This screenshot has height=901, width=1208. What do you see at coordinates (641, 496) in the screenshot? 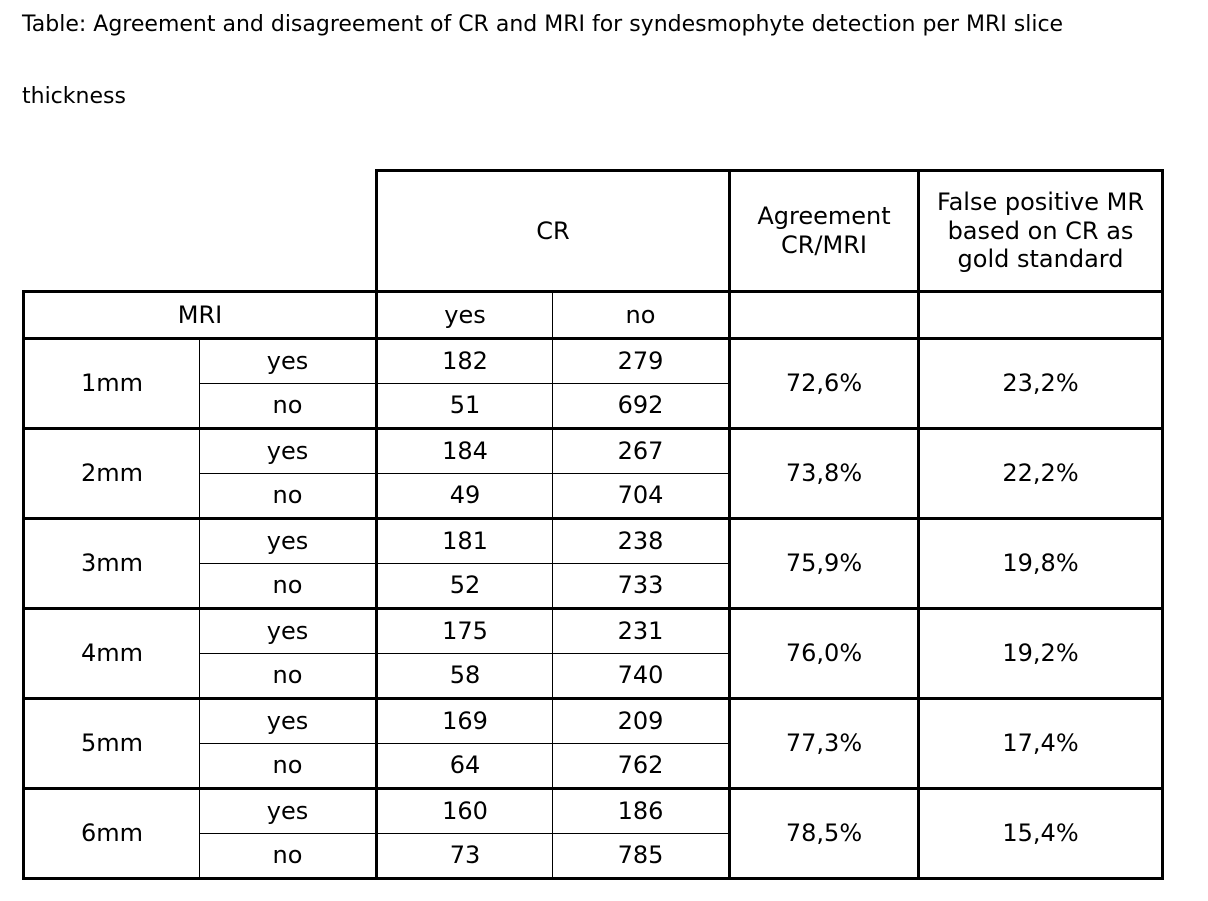
I see `cr-no-value-cell: 704` at bounding box center [641, 496].